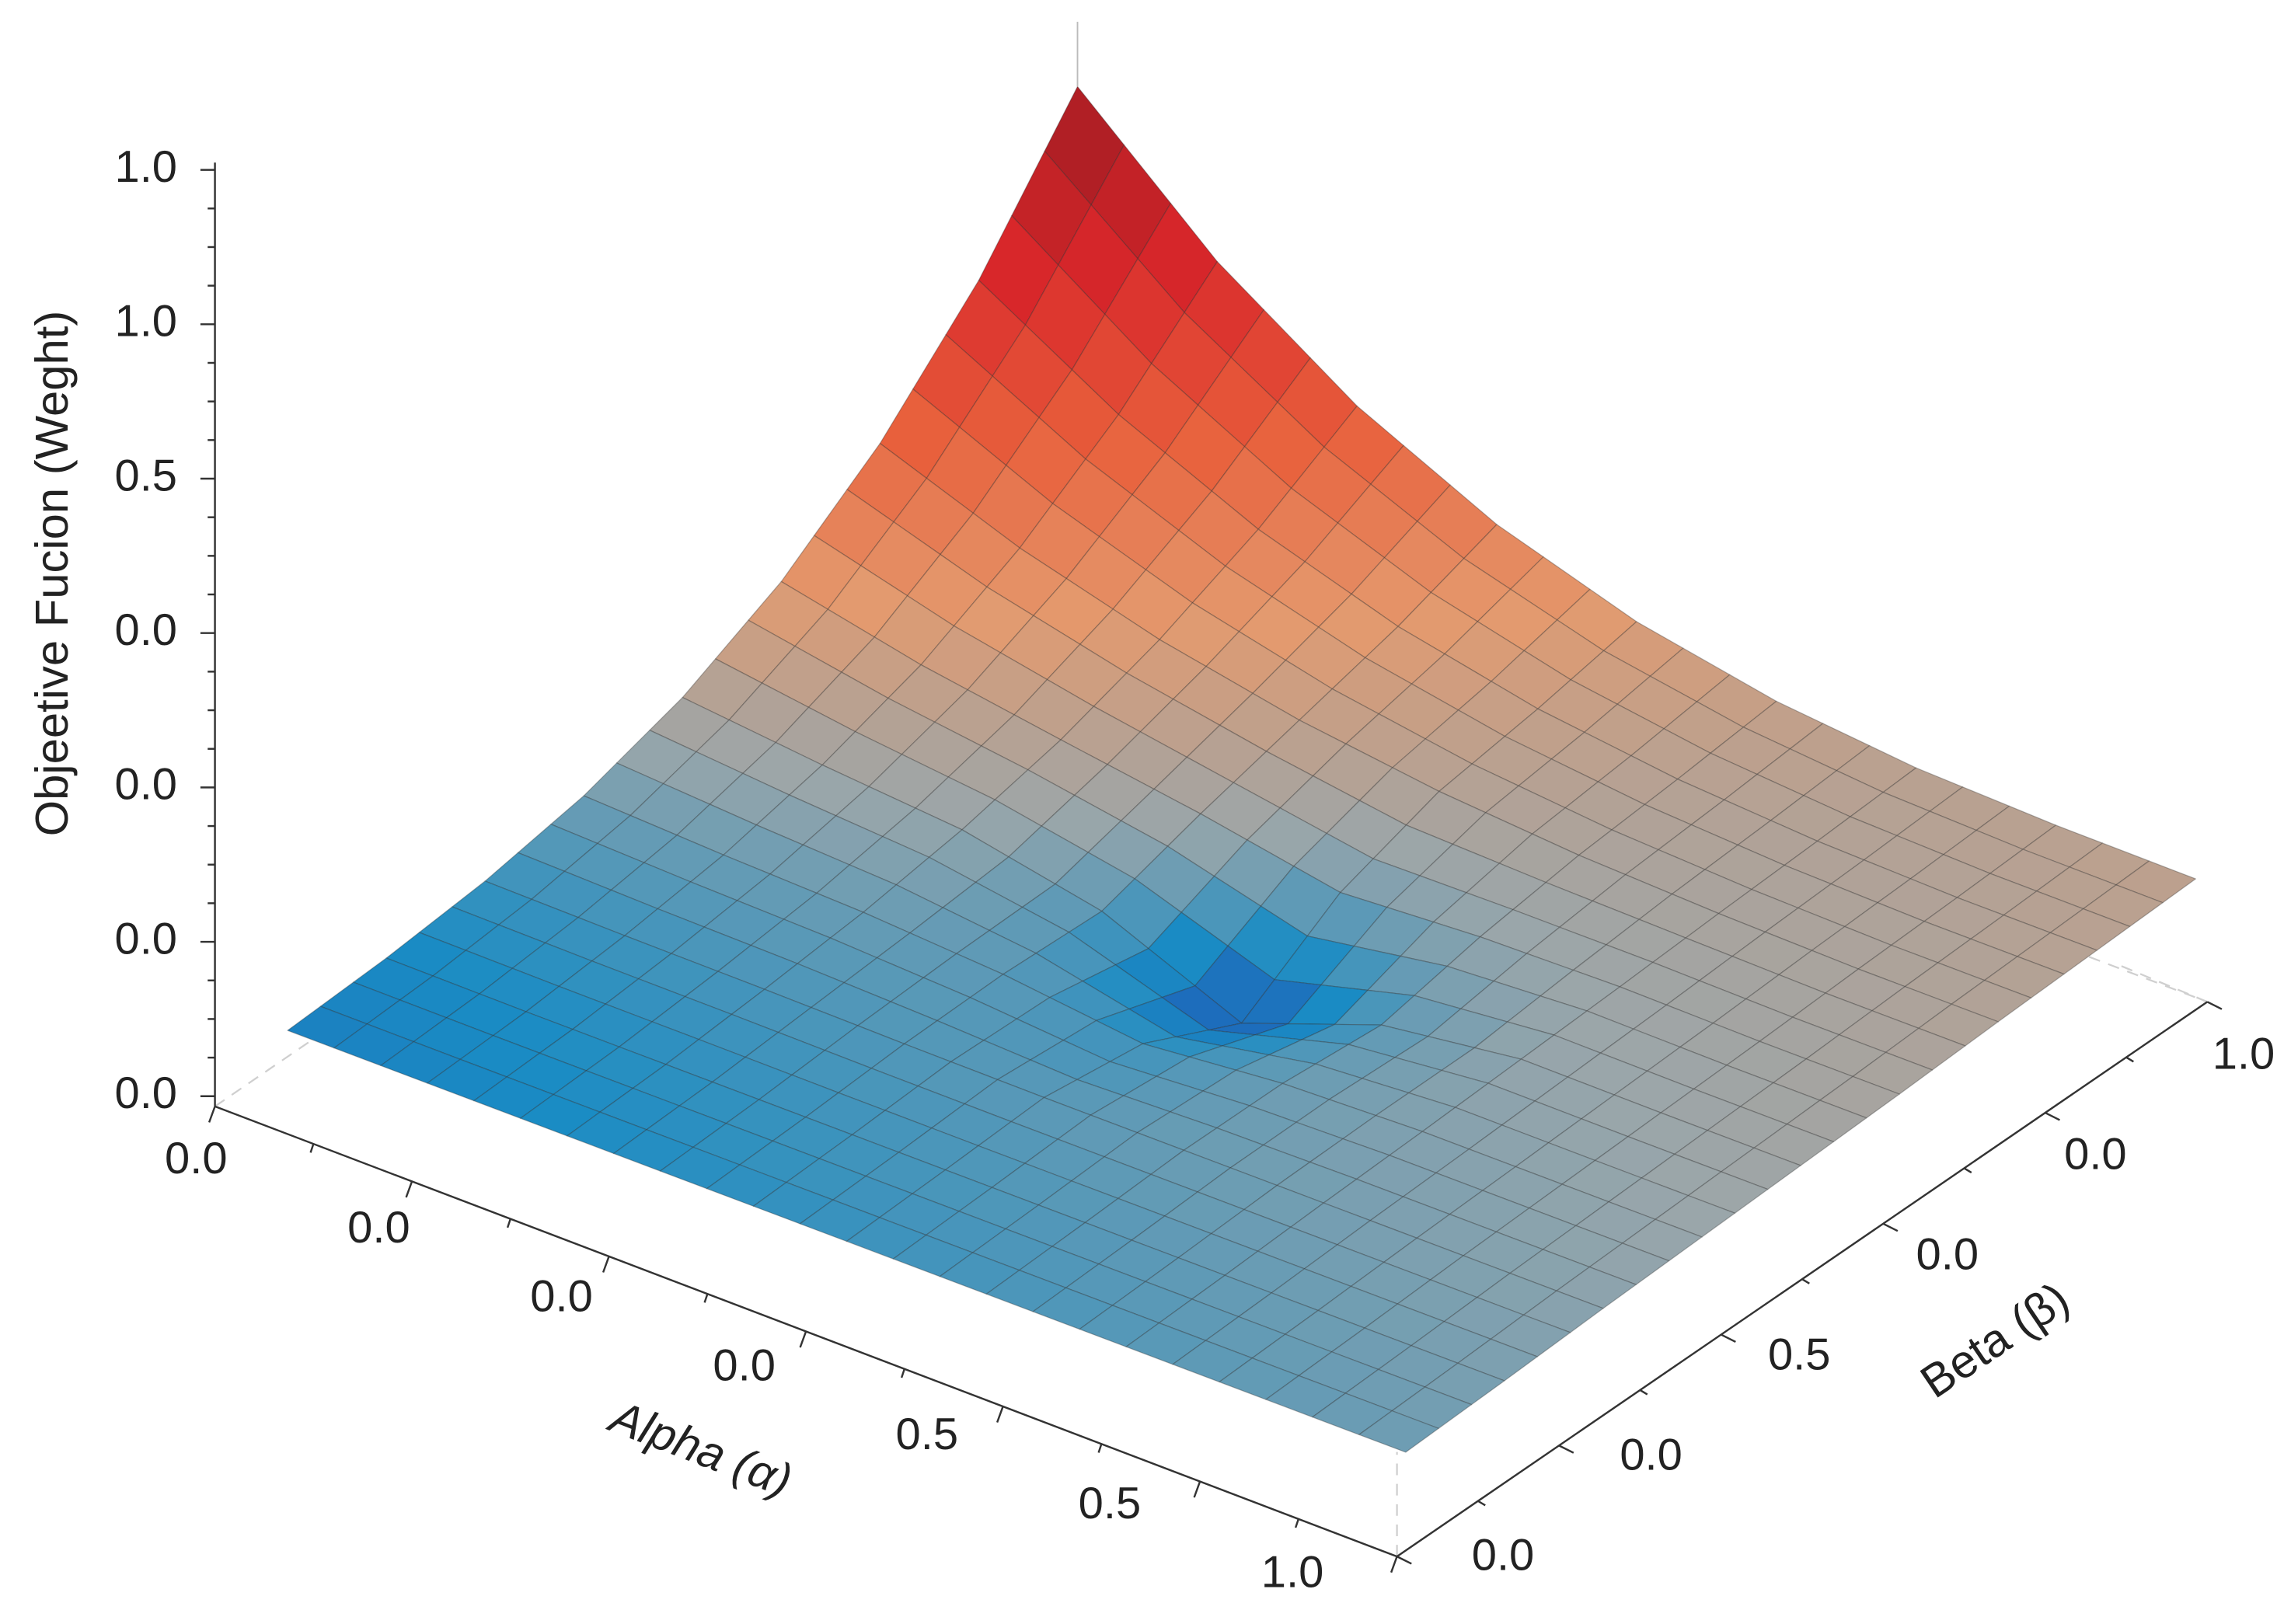 This screenshot has width=2277, height=1624. I want to click on y-tick-label: 1.0, so click(2243, 1054).